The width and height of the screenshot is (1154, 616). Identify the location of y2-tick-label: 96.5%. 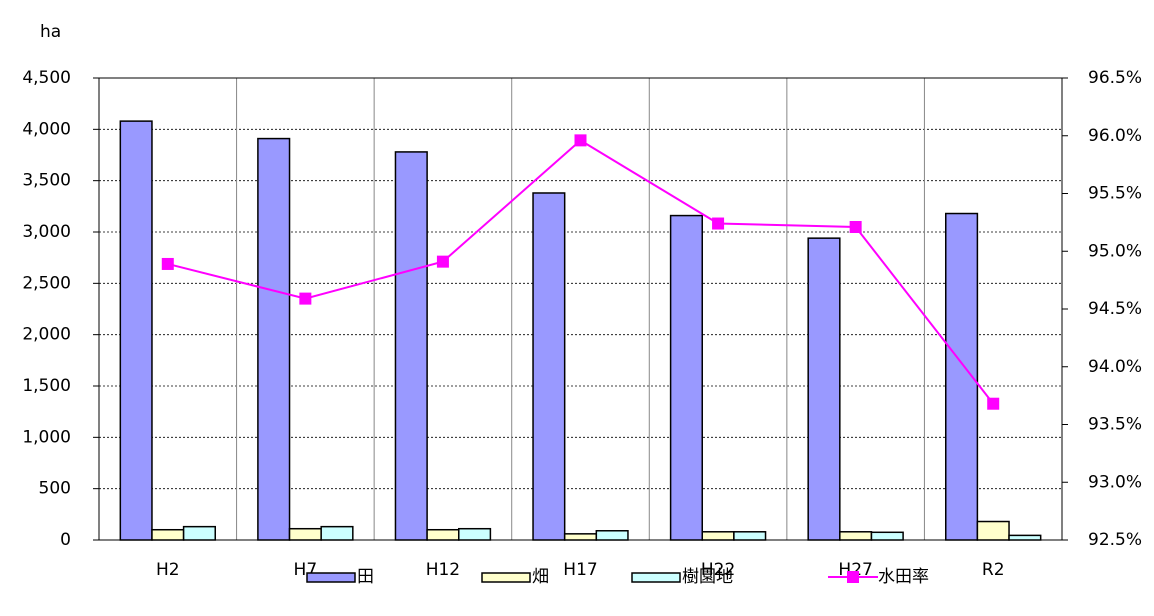
(1115, 78).